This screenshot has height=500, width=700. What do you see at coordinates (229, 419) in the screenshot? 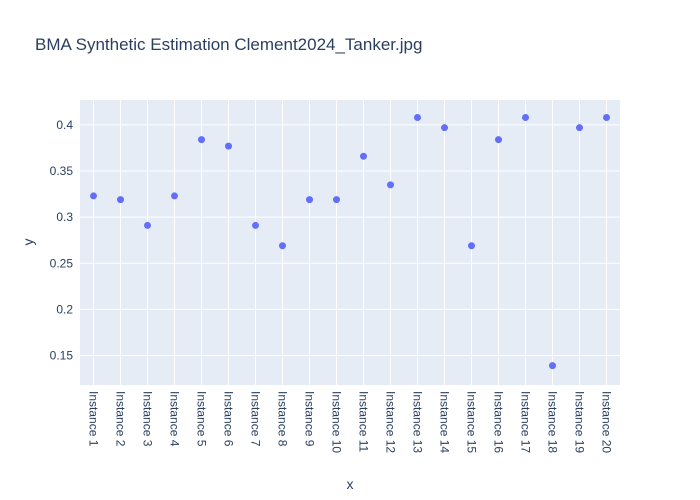
I see `x-tick-label: Instance 6` at bounding box center [229, 419].